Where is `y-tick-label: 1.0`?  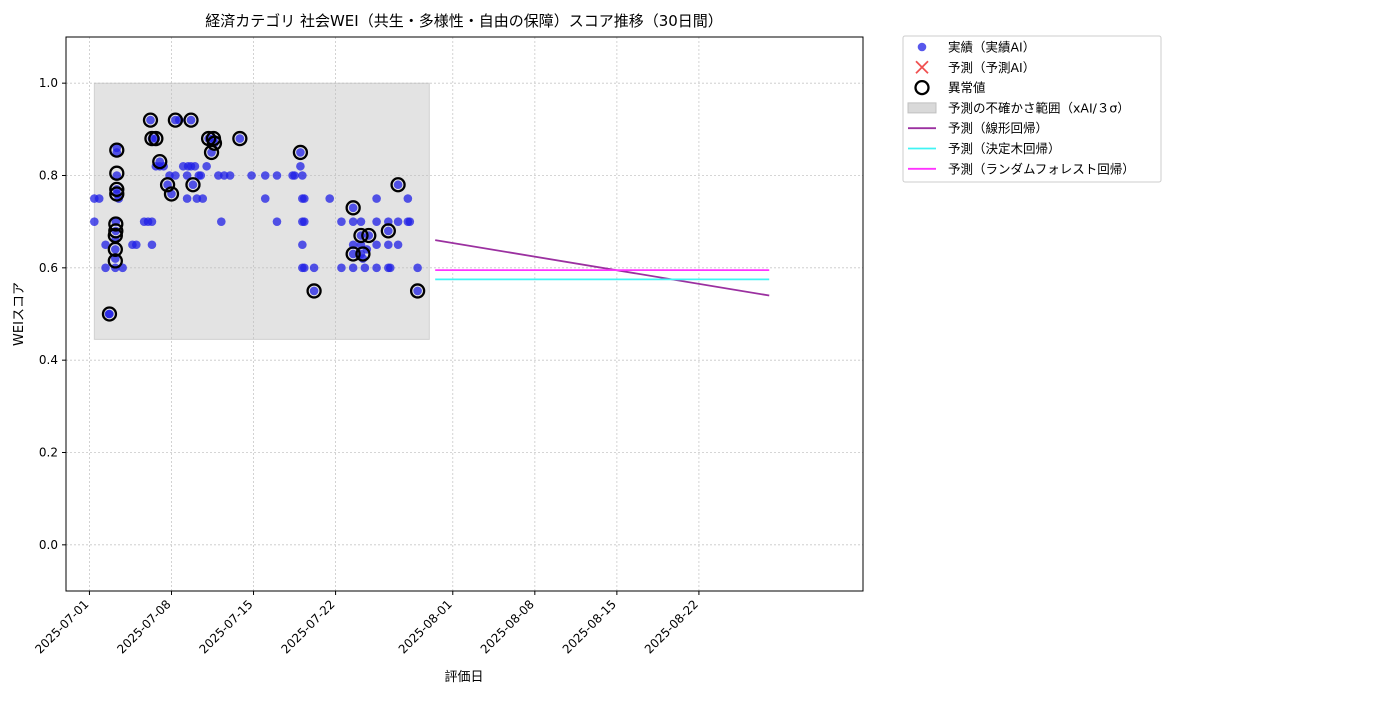 y-tick-label: 1.0 is located at coordinates (48, 83).